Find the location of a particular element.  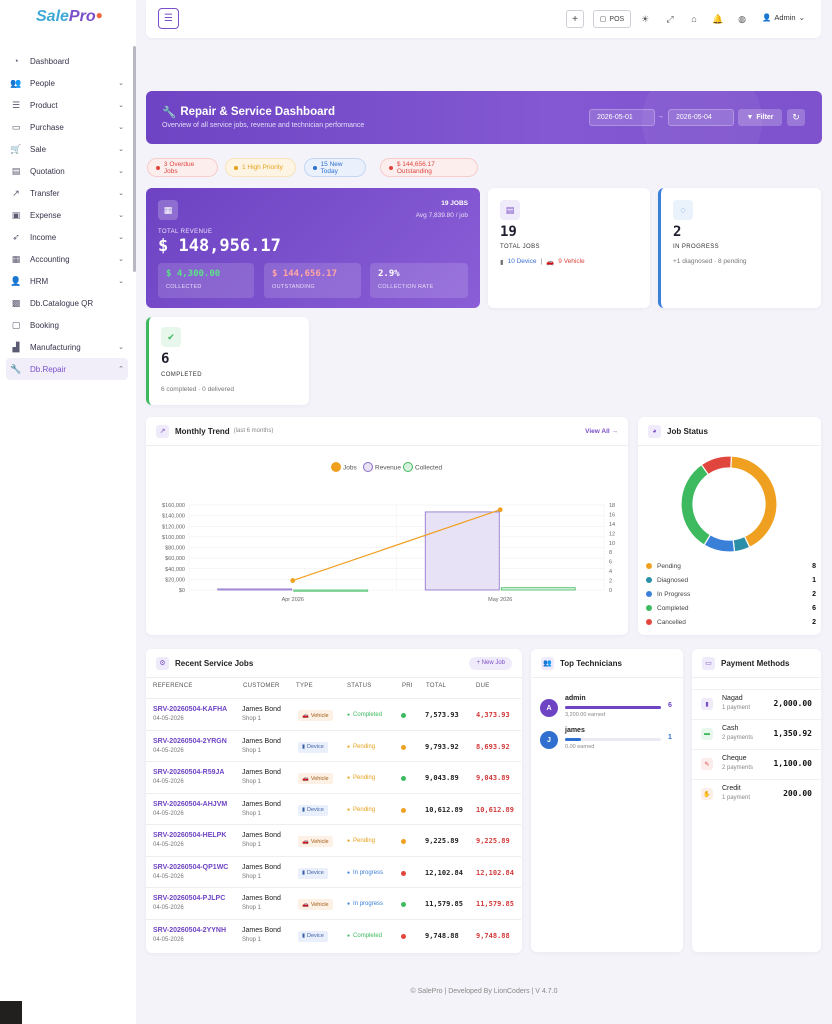

globe-icon: ◍ is located at coordinates (742, 18).